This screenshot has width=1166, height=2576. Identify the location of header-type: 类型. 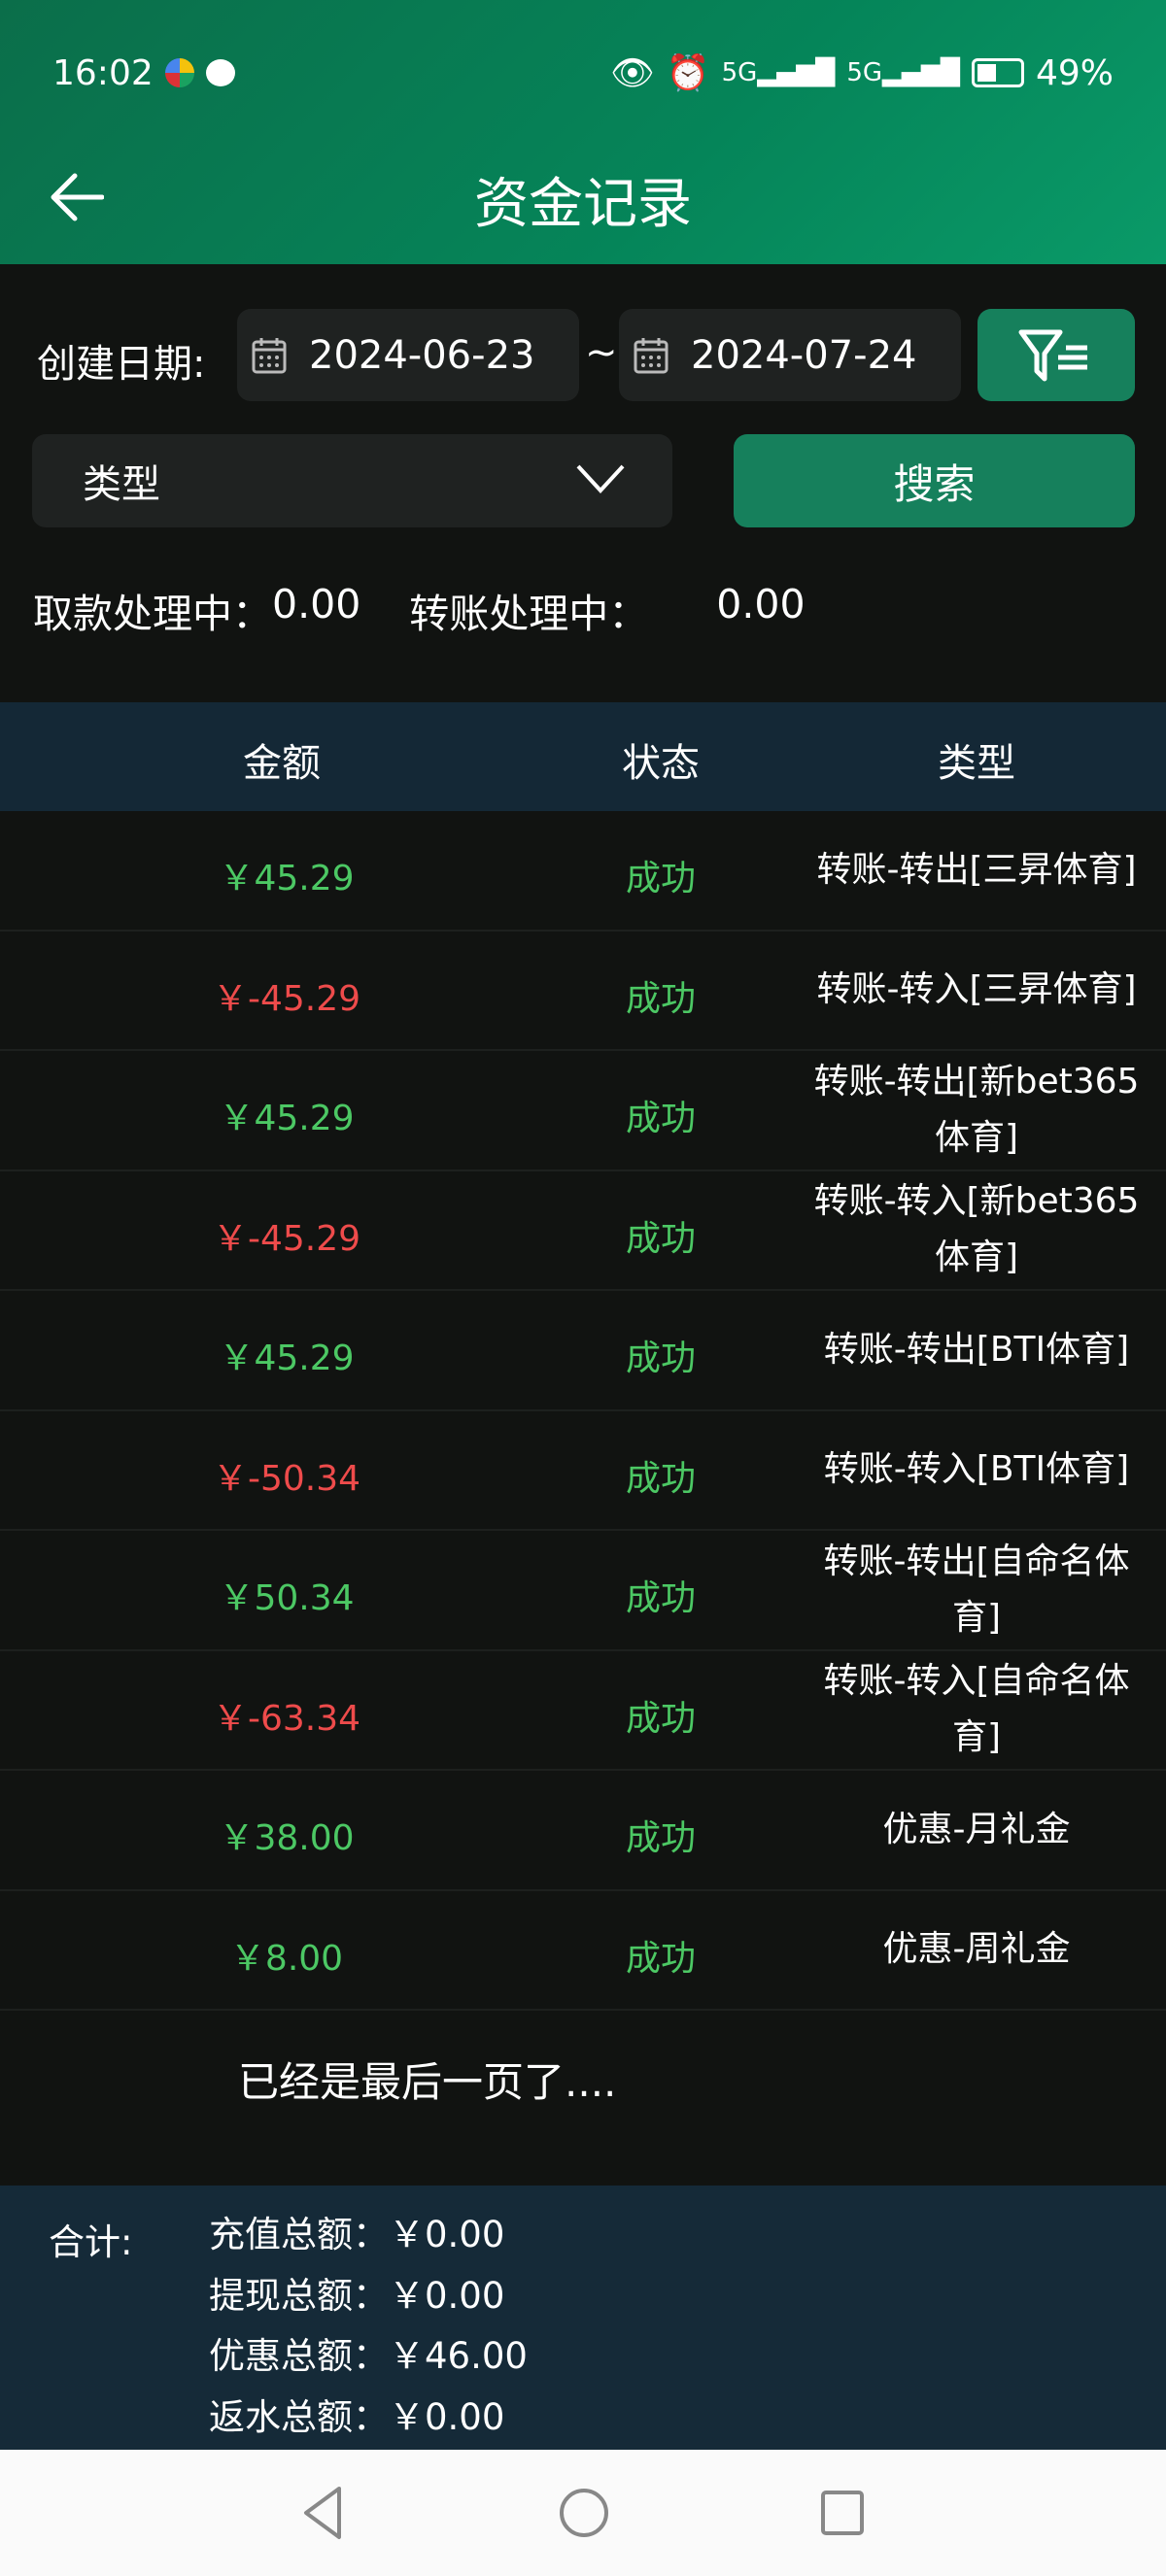
(976, 763).